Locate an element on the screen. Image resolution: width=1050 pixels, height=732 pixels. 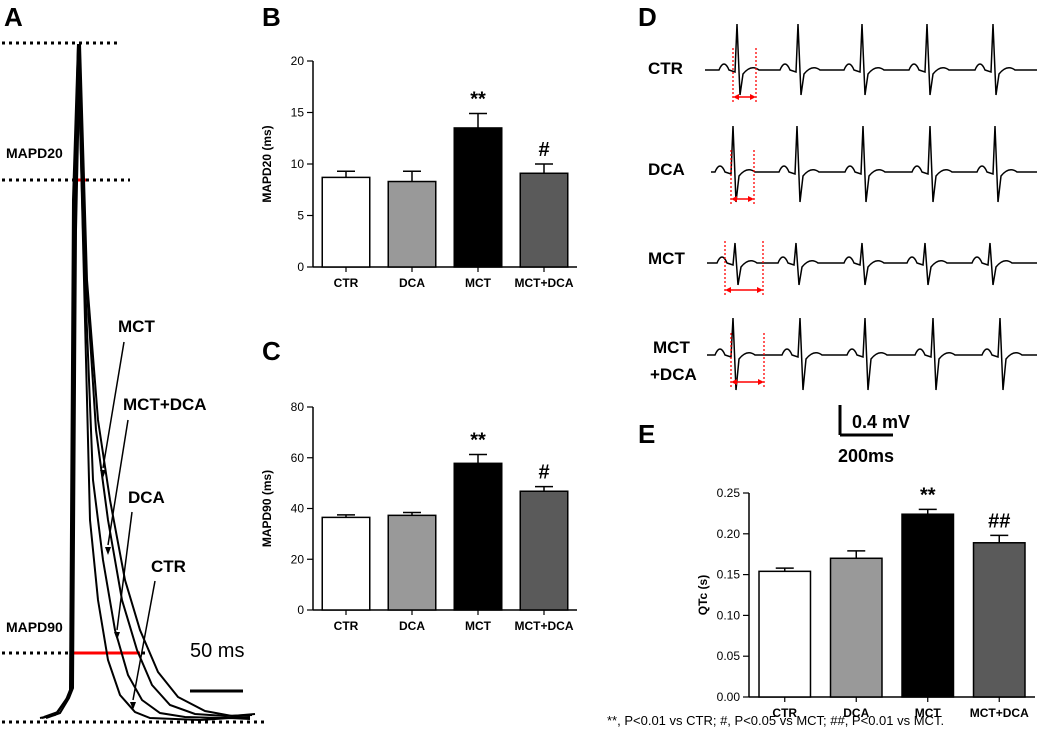
ecg-row-label-mct-dca-1: MCT is located at coordinates (671, 347).